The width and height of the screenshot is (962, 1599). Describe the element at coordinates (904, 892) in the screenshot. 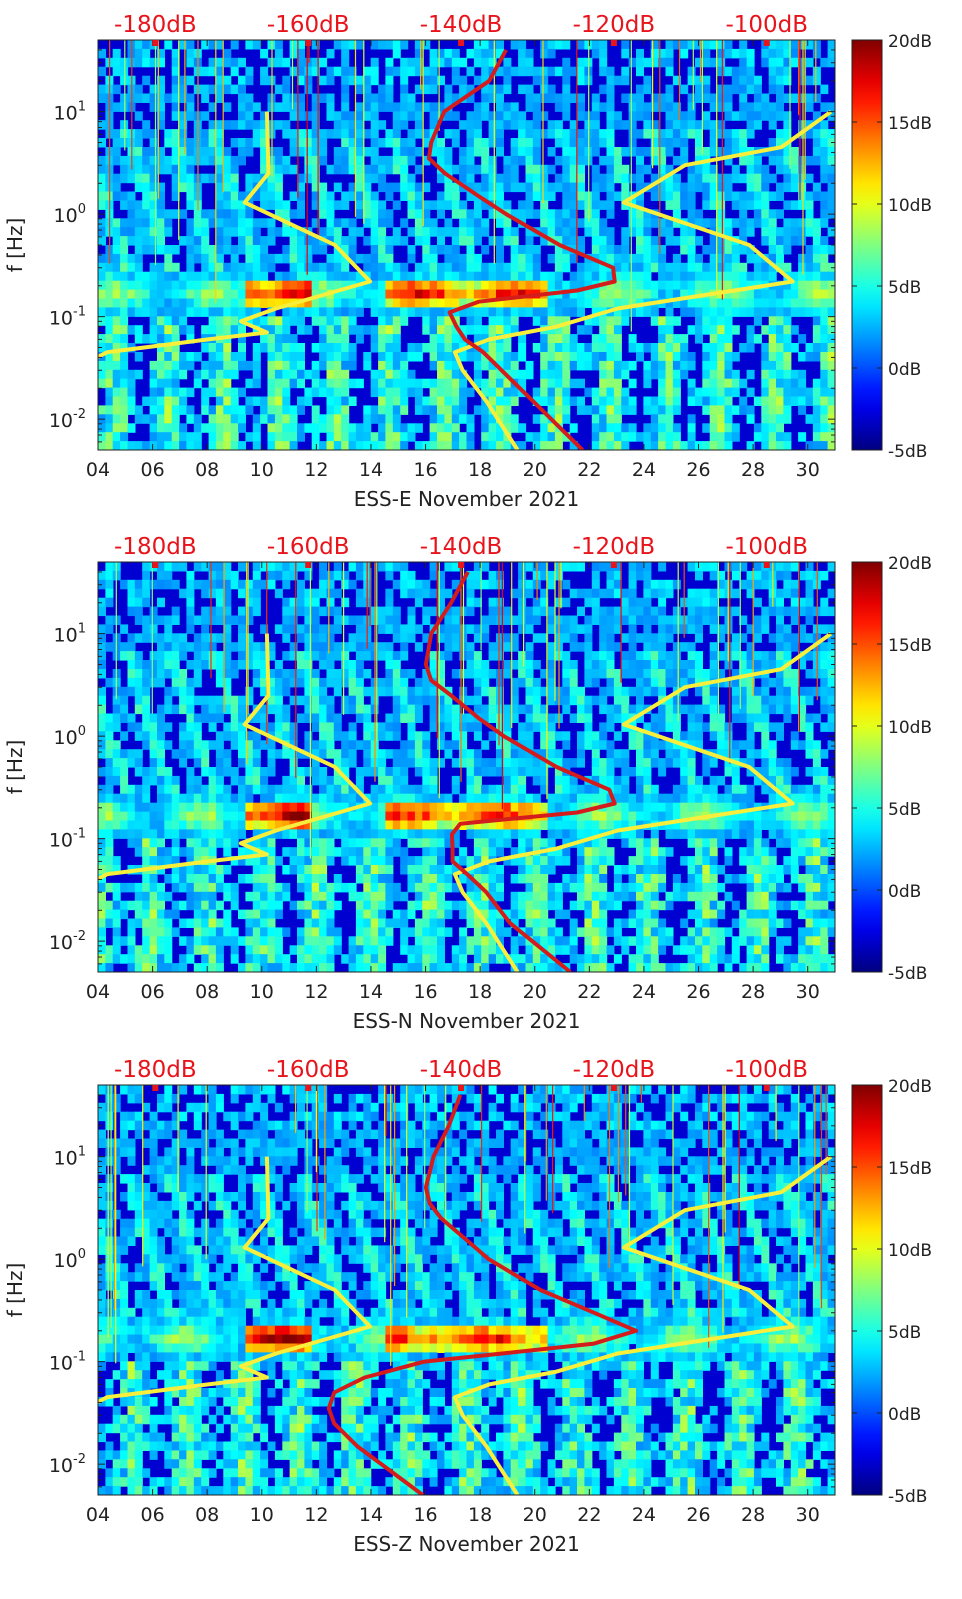

I see `colorbar-tick-label: 0dB` at that location.